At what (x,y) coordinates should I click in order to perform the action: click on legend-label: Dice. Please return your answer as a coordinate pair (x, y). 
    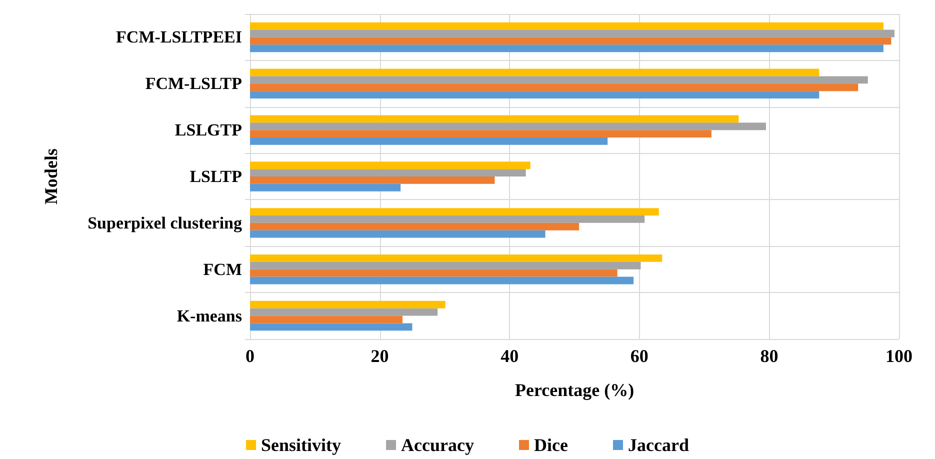
    Looking at the image, I should click on (551, 445).